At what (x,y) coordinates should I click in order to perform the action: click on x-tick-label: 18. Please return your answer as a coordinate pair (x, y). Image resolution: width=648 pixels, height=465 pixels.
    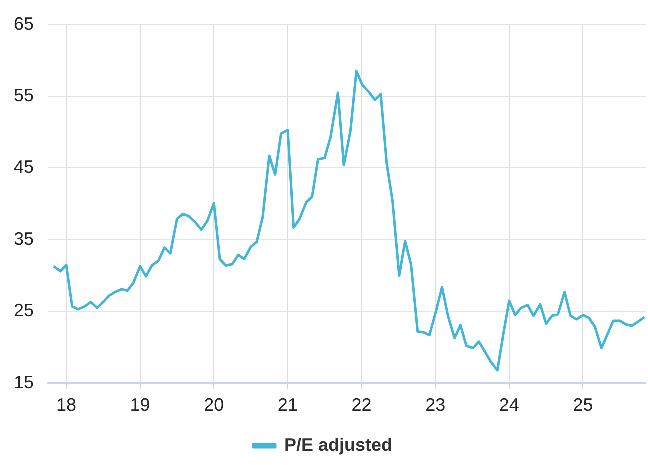
    Looking at the image, I should click on (66, 405).